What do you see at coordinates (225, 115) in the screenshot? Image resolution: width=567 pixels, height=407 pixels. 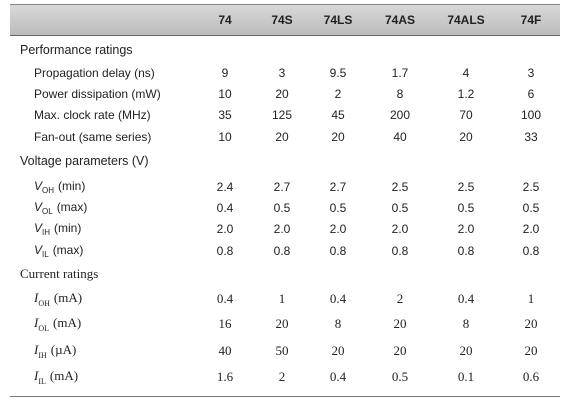 I see `value-cell: 35` at bounding box center [225, 115].